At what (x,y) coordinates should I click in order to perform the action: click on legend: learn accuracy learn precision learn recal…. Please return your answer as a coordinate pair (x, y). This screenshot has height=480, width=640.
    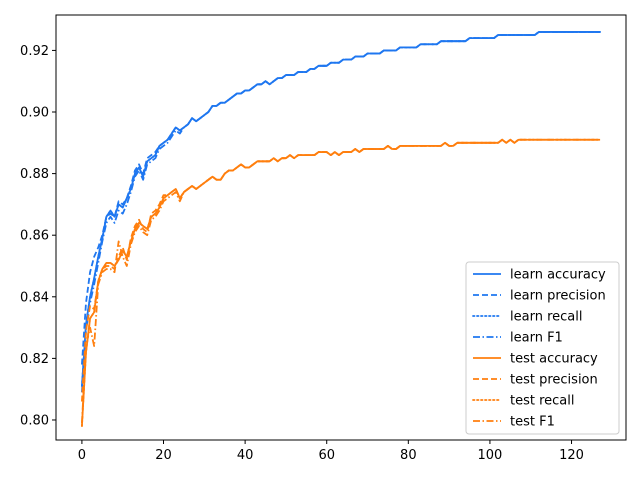
    Looking at the image, I should click on (542, 348).